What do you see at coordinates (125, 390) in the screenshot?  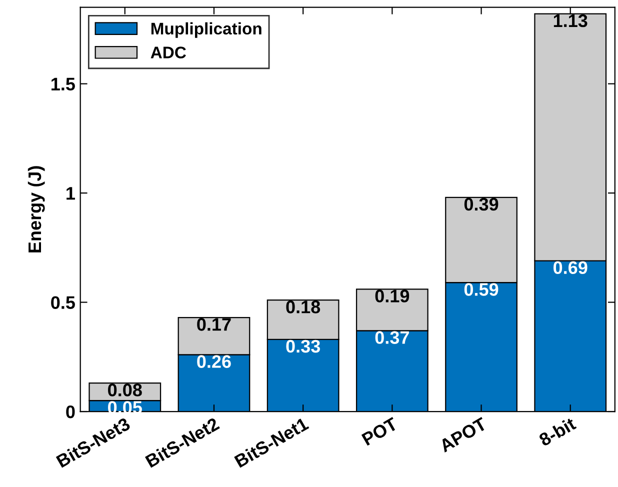 I see `data-label: 0.08` at bounding box center [125, 390].